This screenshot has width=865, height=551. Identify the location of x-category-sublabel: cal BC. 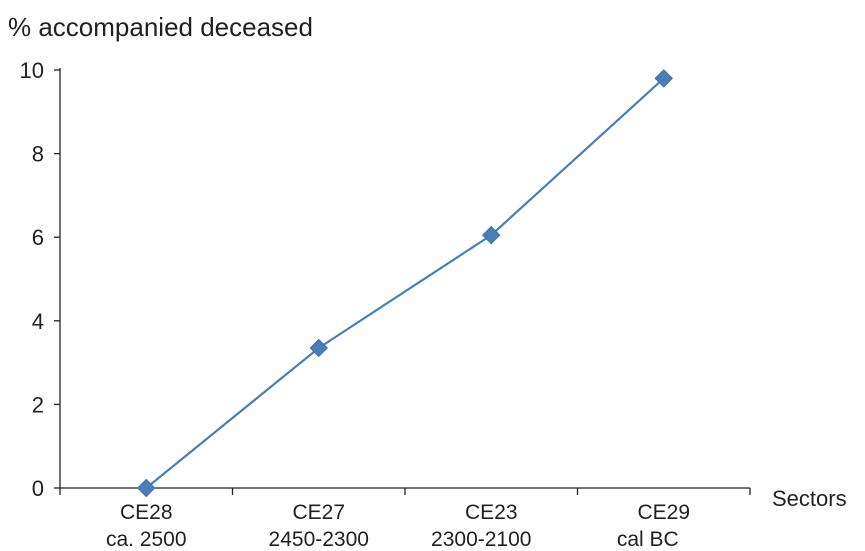
(648, 539).